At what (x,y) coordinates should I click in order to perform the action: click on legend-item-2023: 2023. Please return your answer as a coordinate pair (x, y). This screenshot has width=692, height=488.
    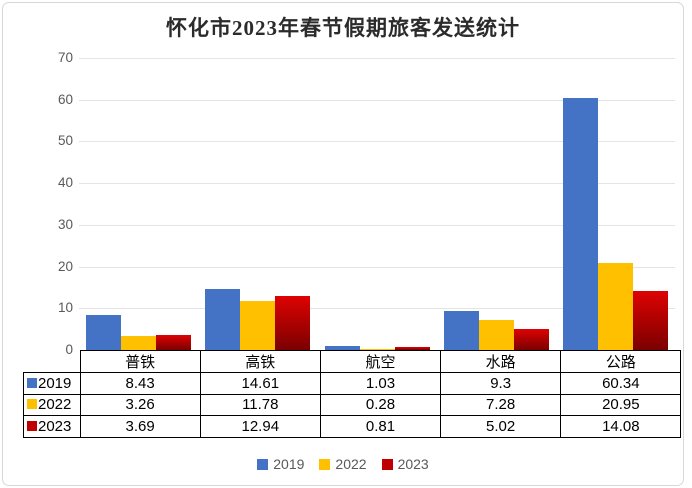
    Looking at the image, I should click on (405, 464).